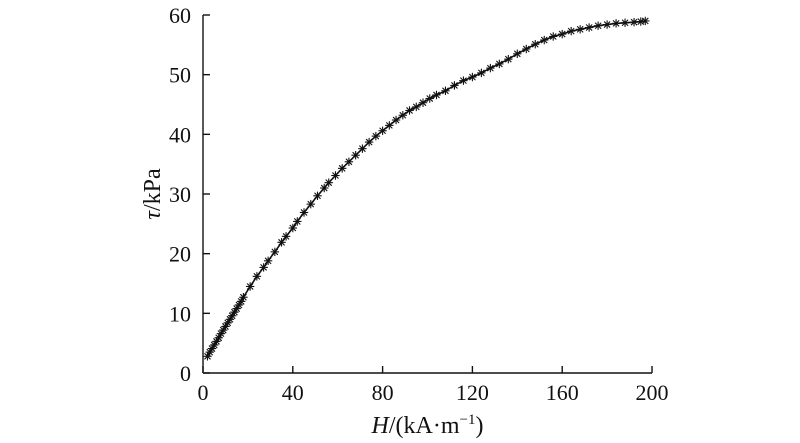 The height and width of the screenshot is (443, 800). I want to click on x-axis-label-var: H, so click(381, 426).